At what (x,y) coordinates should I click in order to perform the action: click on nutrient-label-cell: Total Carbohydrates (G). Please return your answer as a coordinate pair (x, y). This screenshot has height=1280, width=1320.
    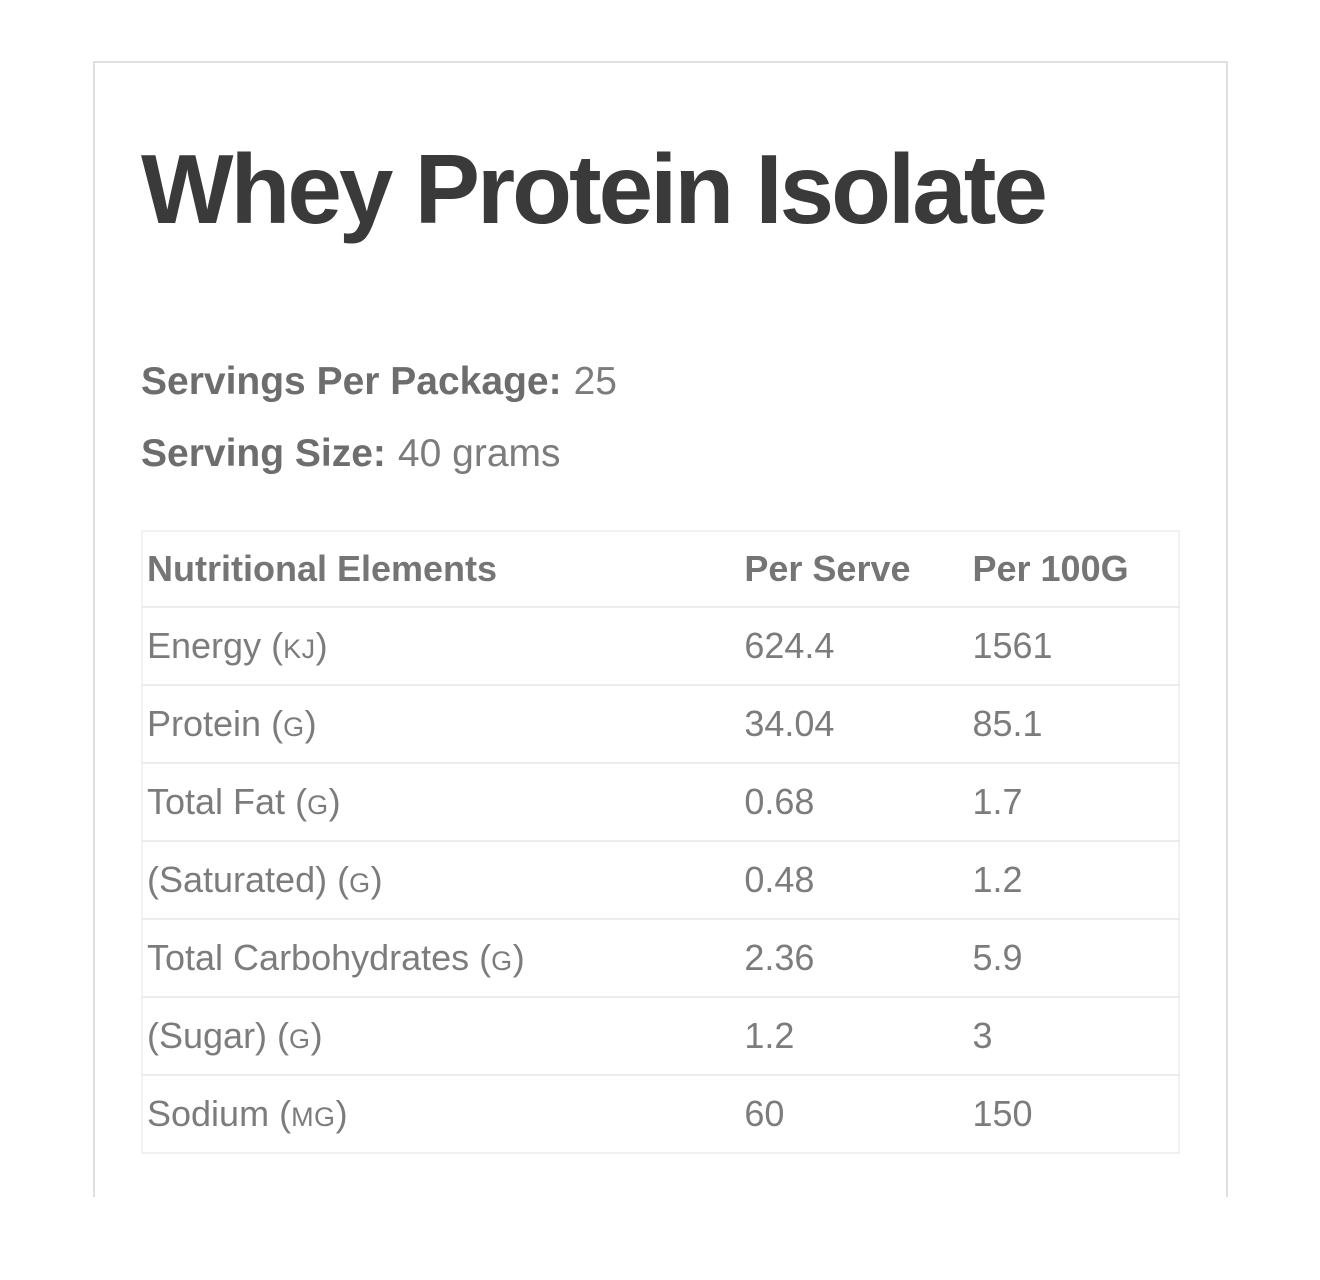
    Looking at the image, I should click on (441, 958).